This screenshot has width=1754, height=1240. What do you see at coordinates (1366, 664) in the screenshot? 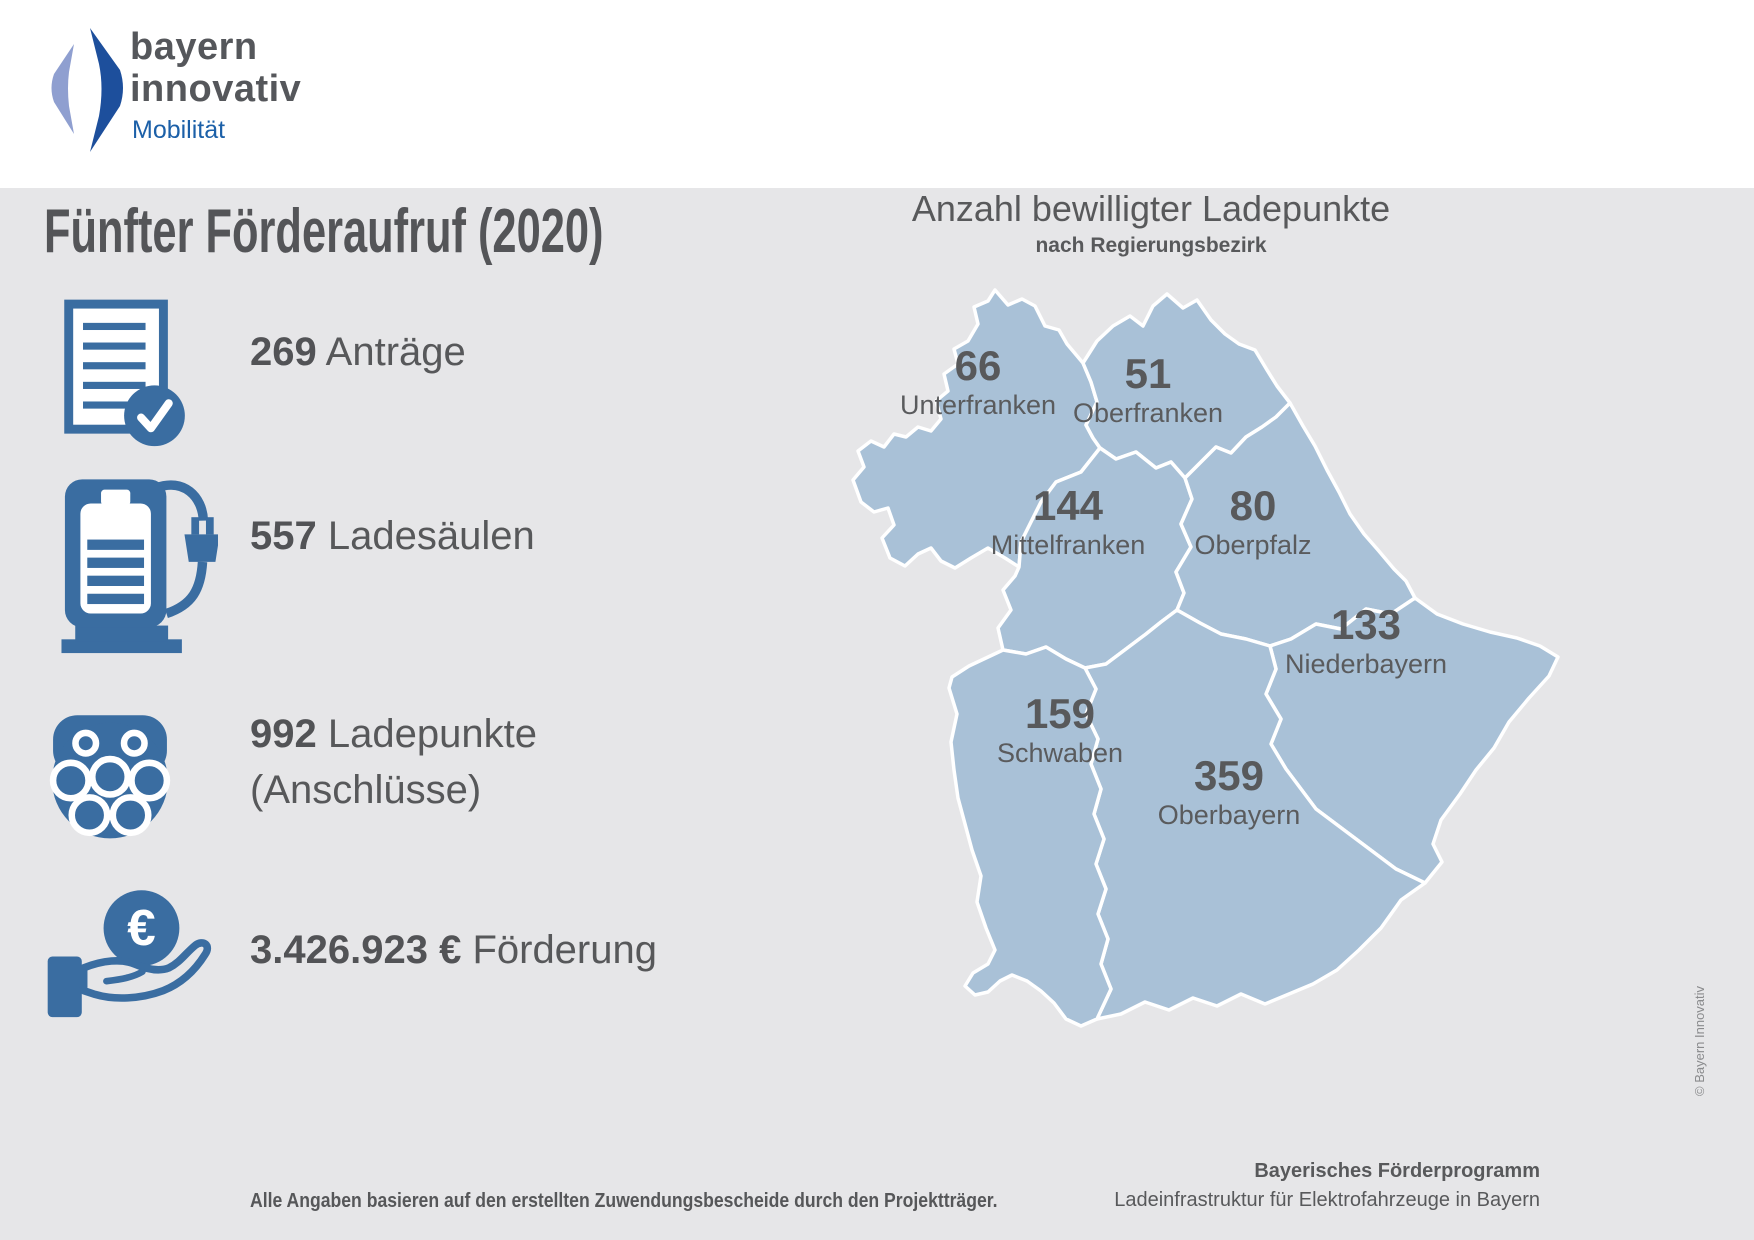
I see `region-name: Niederbayern` at bounding box center [1366, 664].